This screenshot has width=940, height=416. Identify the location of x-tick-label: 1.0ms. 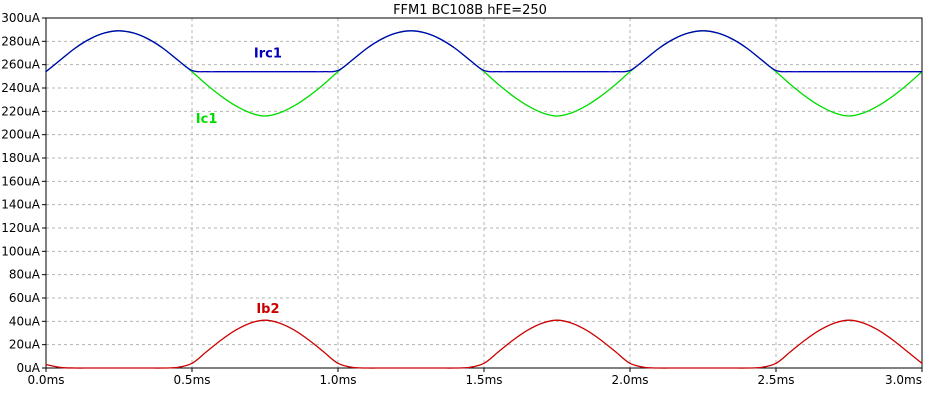
(337, 380).